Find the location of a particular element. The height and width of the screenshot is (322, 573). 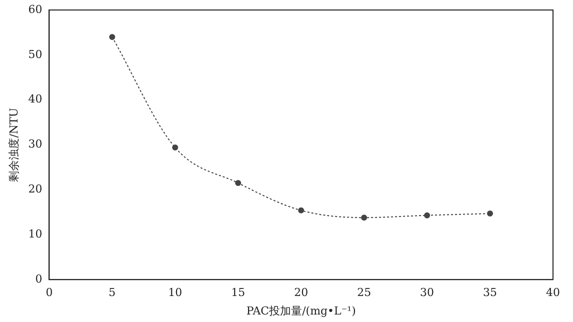

y-tick-label: 0 is located at coordinates (38, 279).